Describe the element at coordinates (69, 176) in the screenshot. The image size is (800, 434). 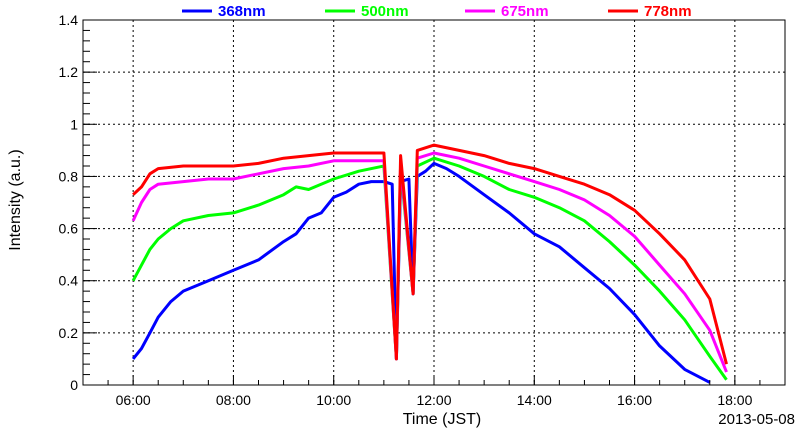
I see `y-tick-label: 0.8` at that location.